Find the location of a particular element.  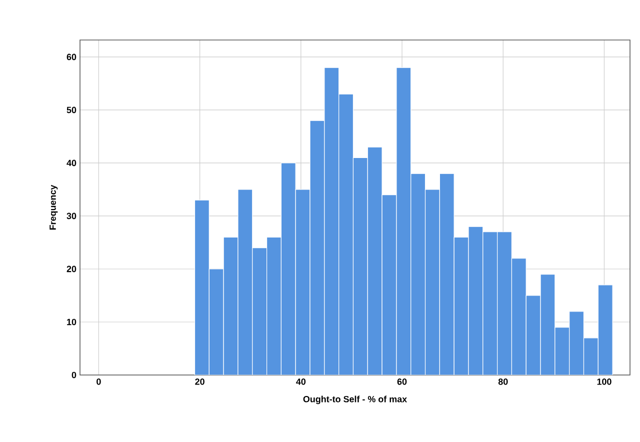

x-tick-label: 20 is located at coordinates (199, 381).